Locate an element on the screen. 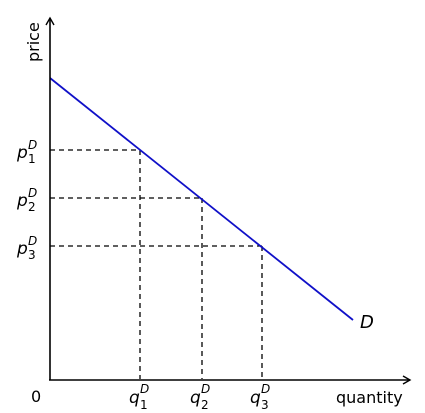  price-label-3-sup: D is located at coordinates (32, 241).